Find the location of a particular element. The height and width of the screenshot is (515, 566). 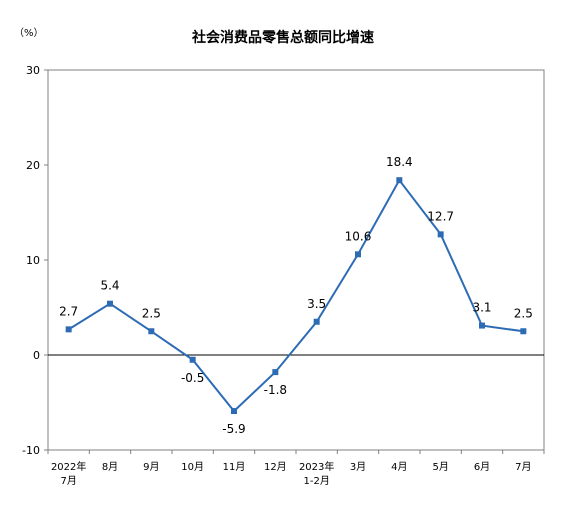

data-label: 10.6 is located at coordinates (358, 236).